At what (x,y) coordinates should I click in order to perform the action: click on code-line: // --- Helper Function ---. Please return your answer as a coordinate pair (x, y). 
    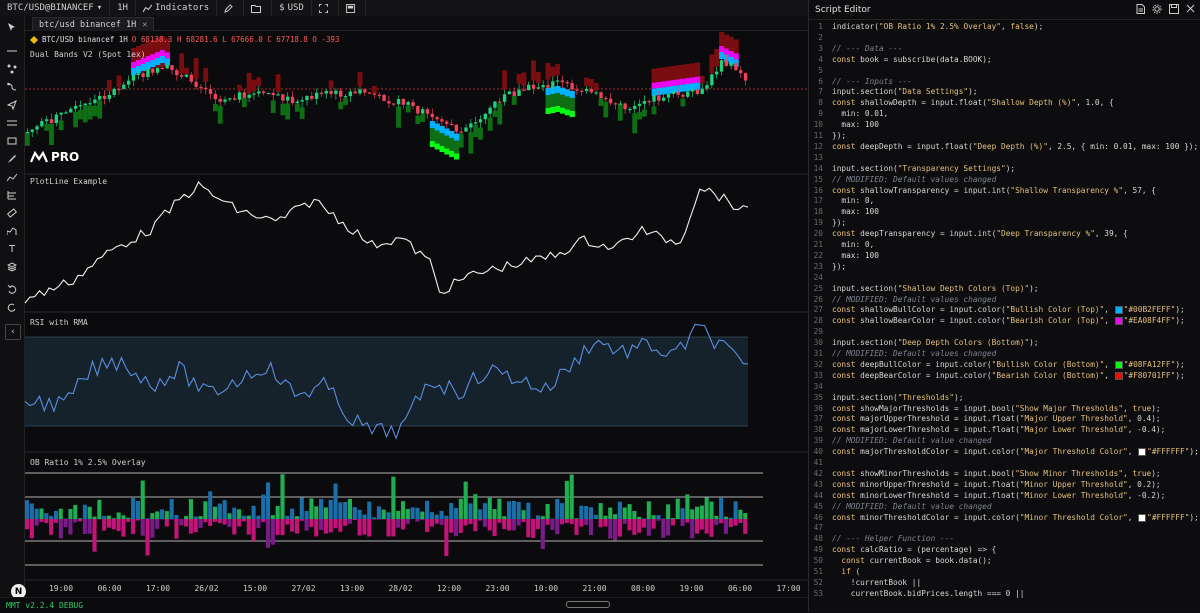
    Looking at the image, I should click on (893, 538).